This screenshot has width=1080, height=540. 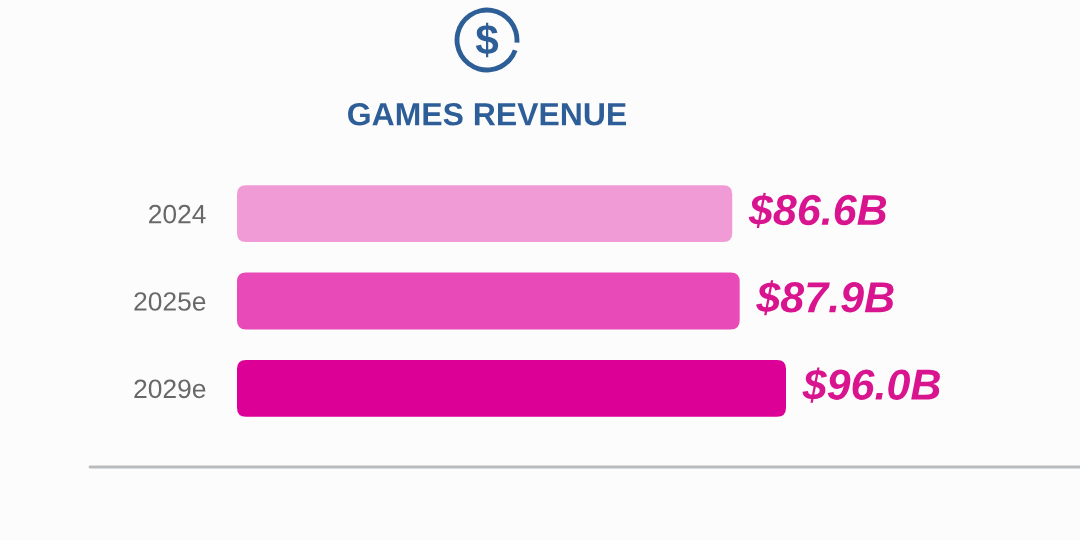 What do you see at coordinates (177, 214) in the screenshot?
I see `y-tick-label: 2024` at bounding box center [177, 214].